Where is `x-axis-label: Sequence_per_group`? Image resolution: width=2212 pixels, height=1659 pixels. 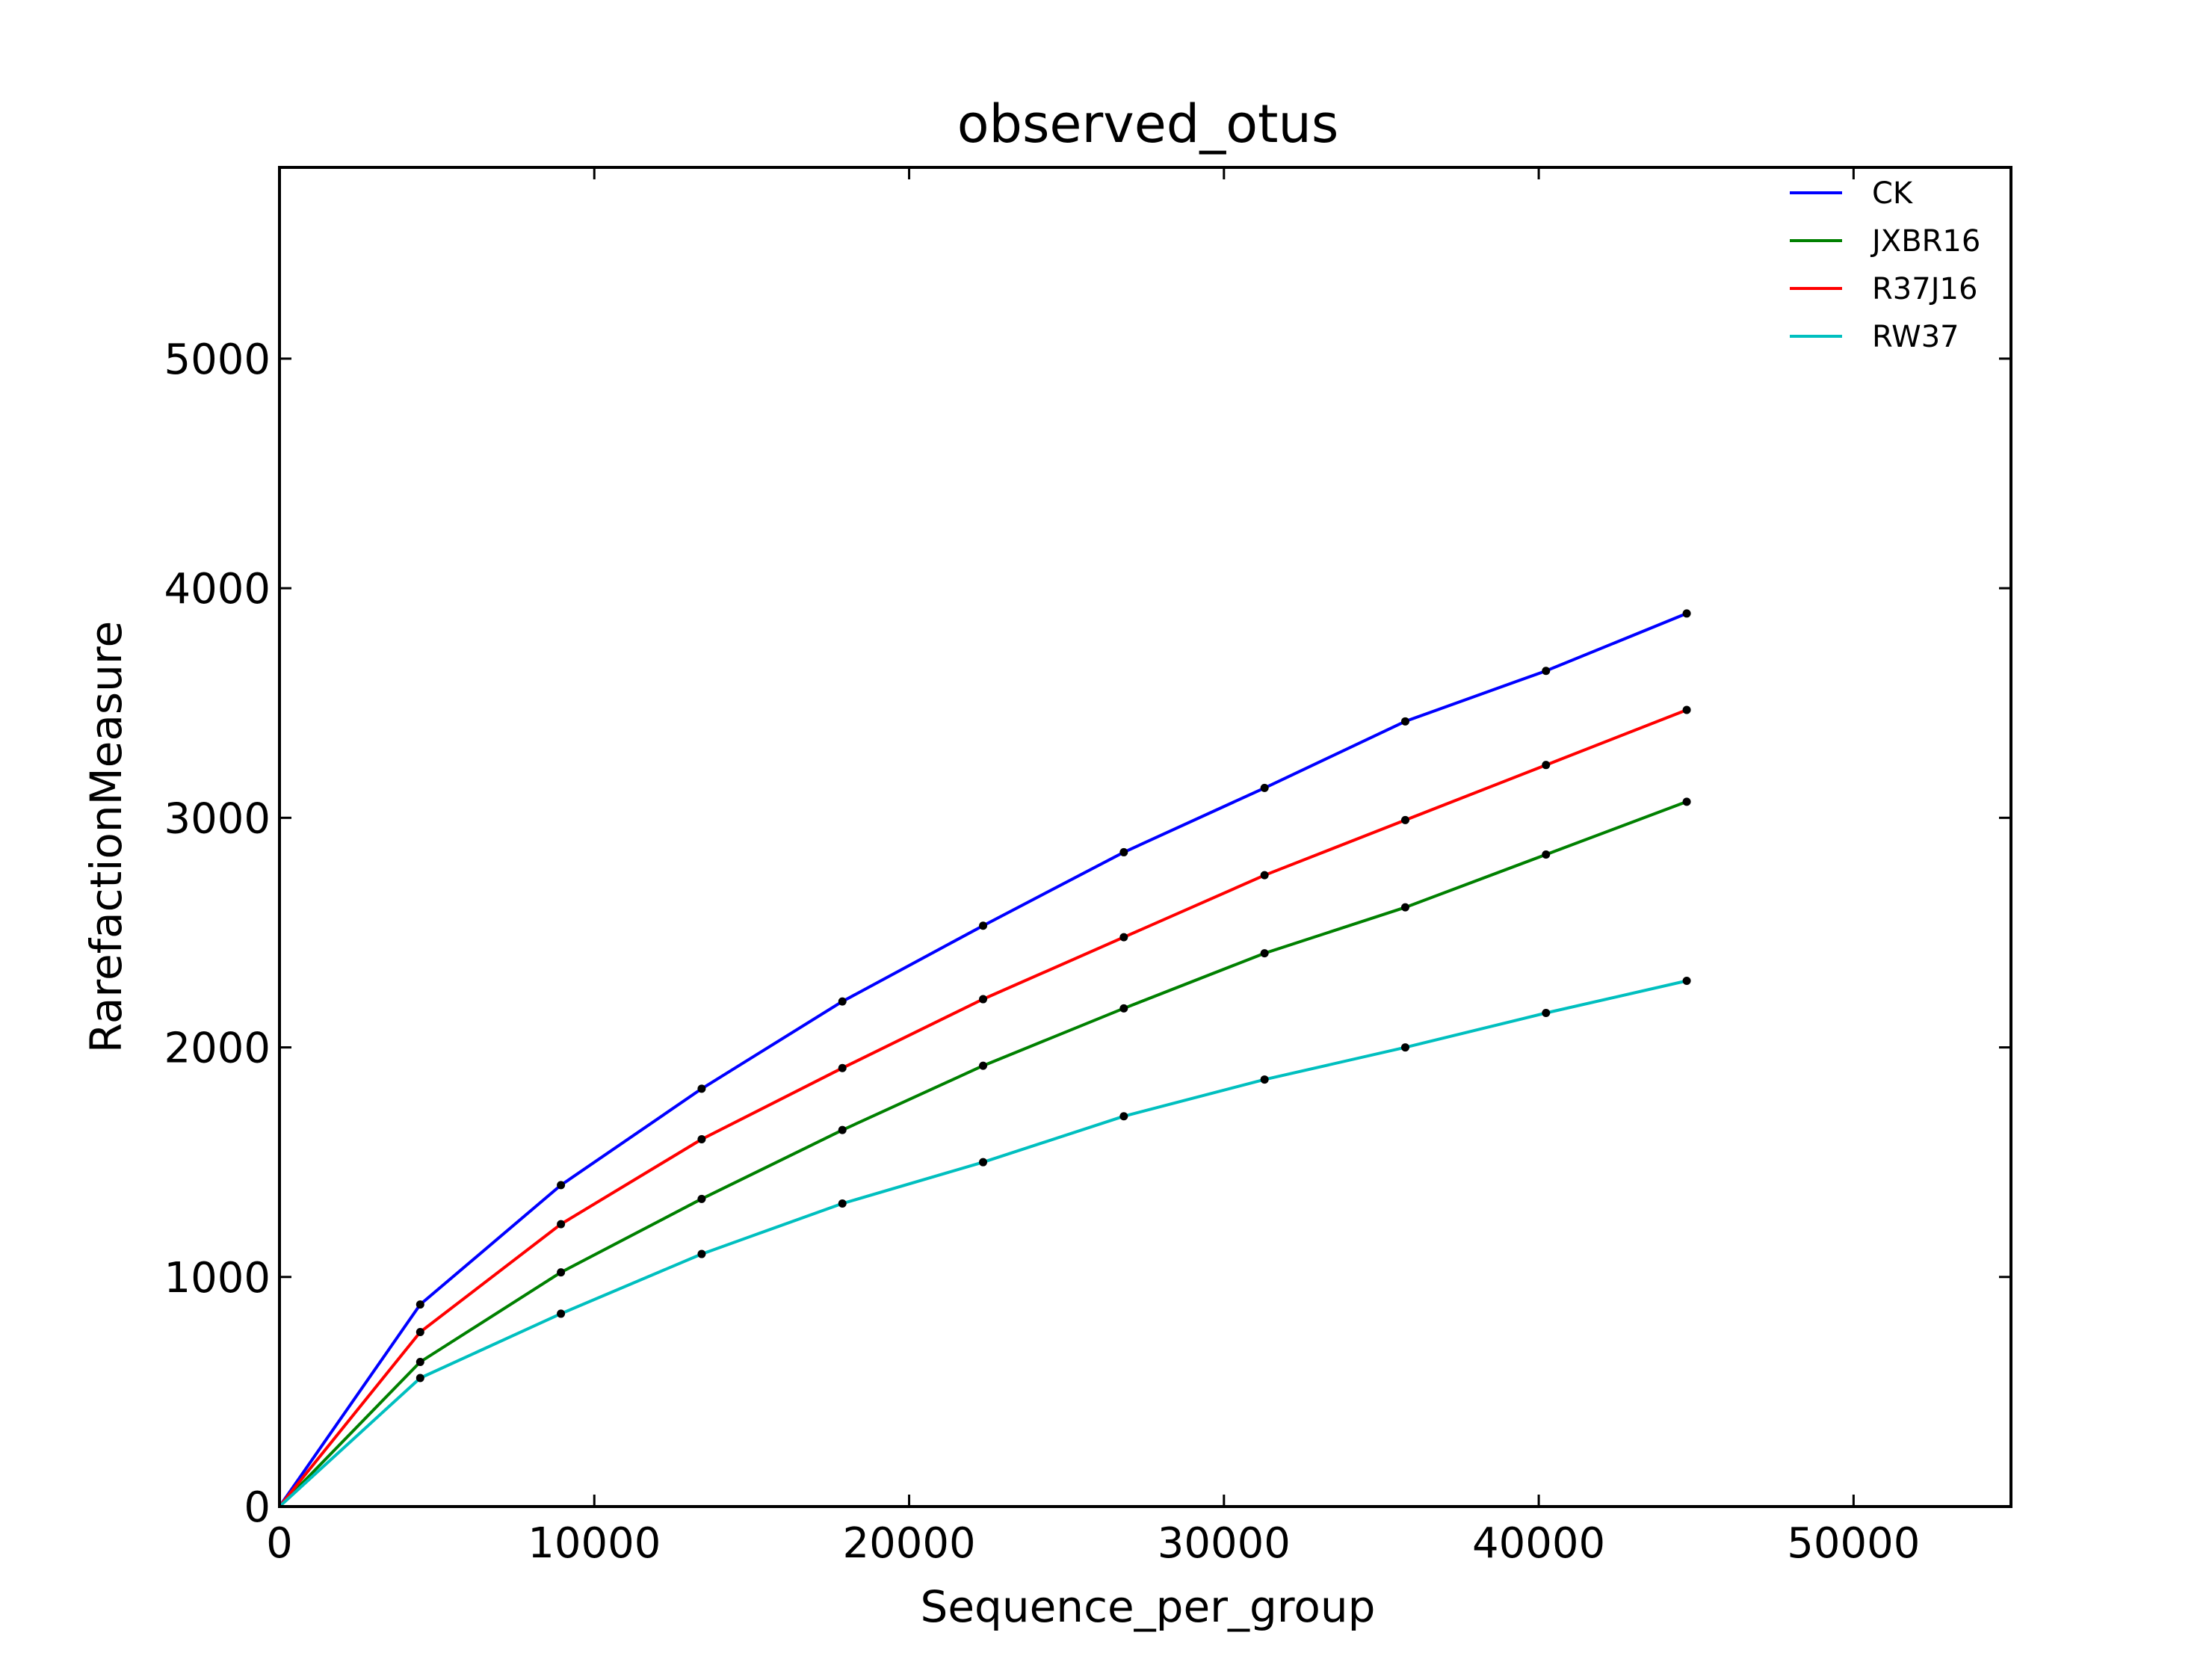
x-axis-label: Sequence_per_group is located at coordinates (1148, 1606).